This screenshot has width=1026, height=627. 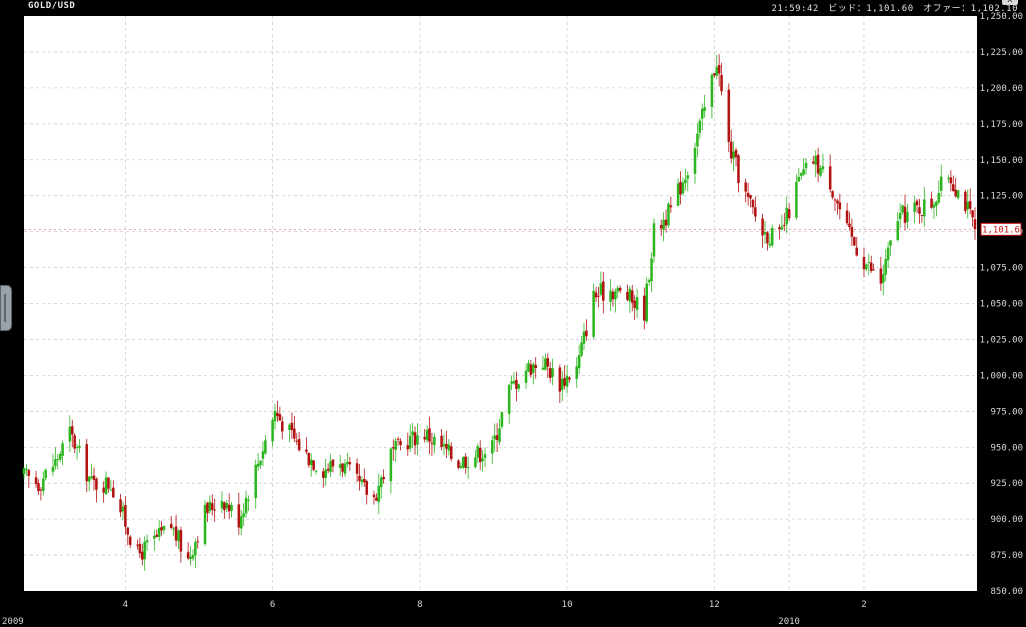 What do you see at coordinates (1001, 53) in the screenshot?
I see `y-tick-label: 1,225.00` at bounding box center [1001, 53].